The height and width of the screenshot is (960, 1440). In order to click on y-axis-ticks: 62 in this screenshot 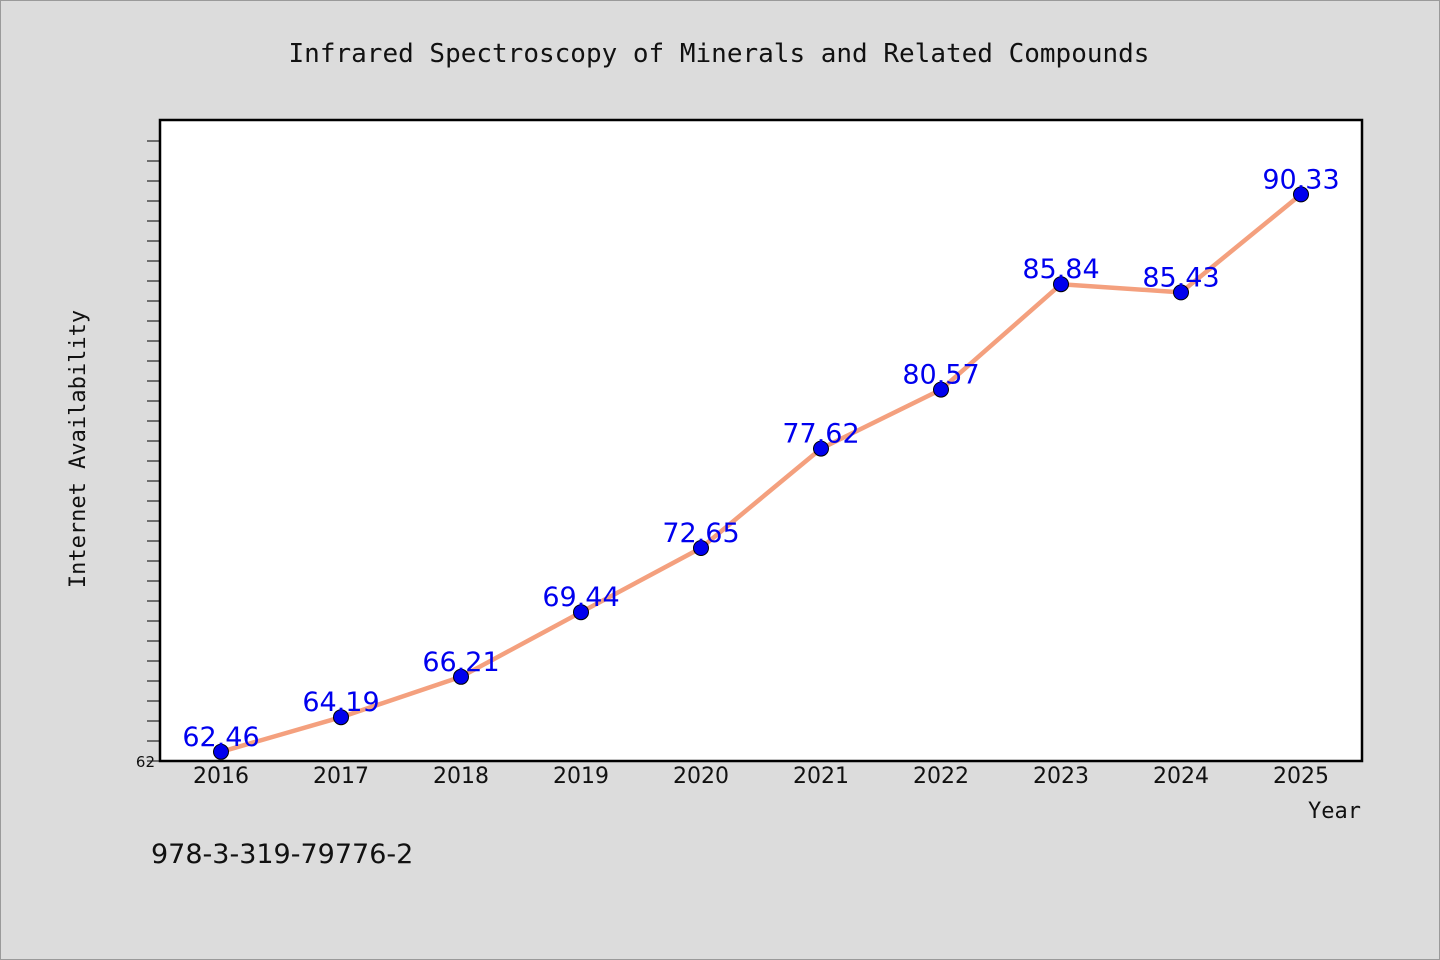, I will do `click(148, 455)`.